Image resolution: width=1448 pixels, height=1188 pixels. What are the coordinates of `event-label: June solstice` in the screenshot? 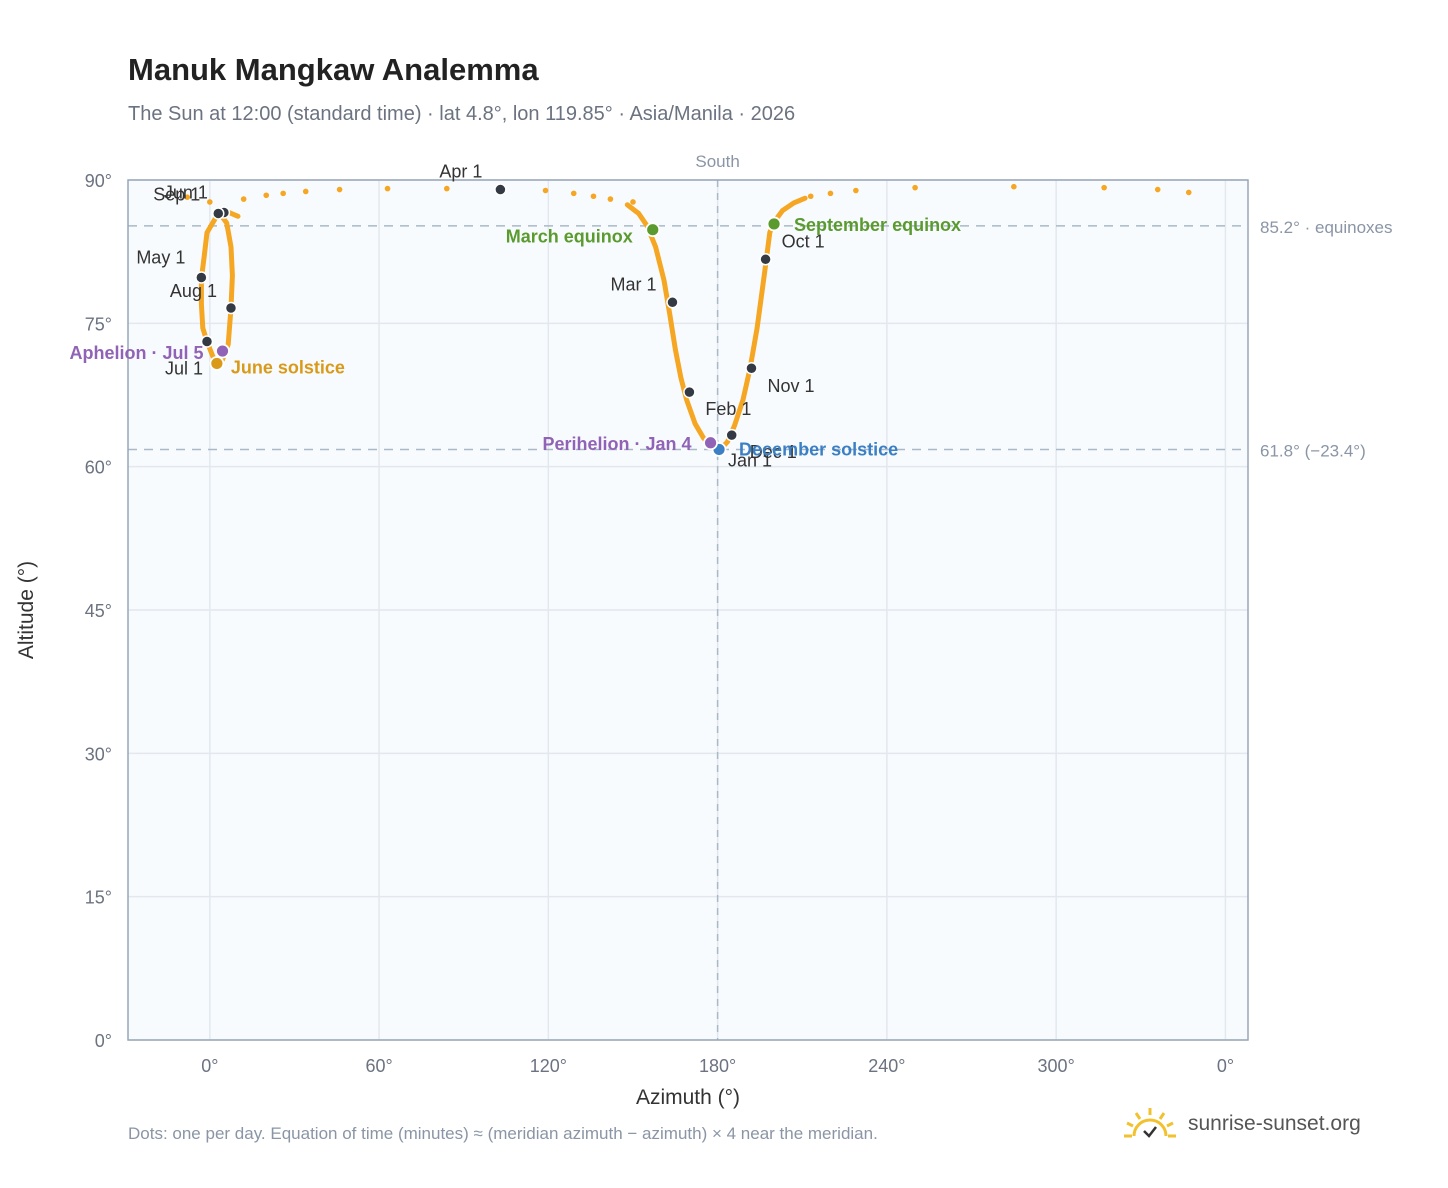 It's located at (288, 367).